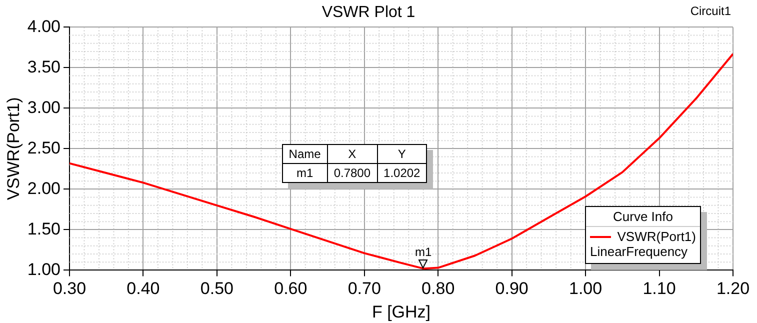  Describe the element at coordinates (143, 288) in the screenshot. I see `x-tick-label: 0.40` at that location.